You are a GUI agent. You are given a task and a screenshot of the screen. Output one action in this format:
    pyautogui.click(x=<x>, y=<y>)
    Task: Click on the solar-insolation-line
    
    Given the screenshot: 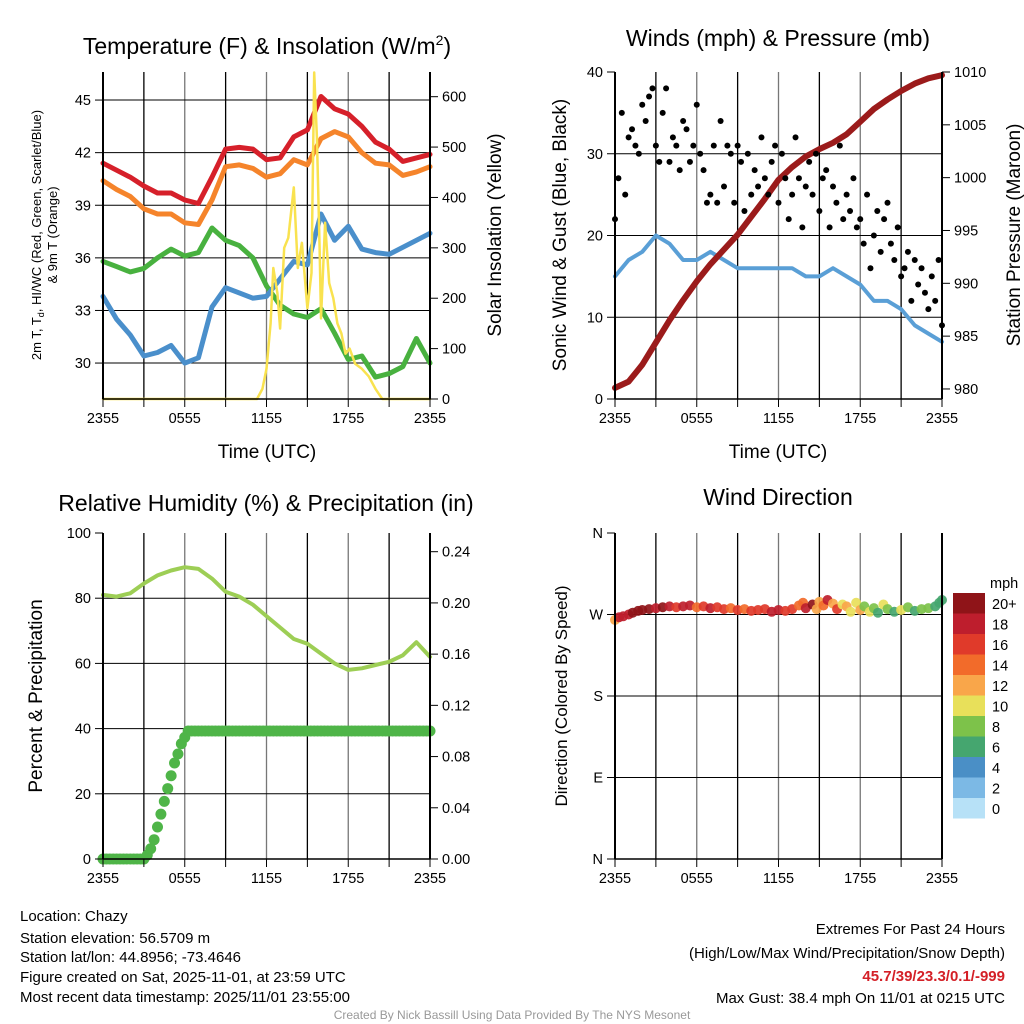 What is the action you would take?
    pyautogui.click(x=266, y=236)
    